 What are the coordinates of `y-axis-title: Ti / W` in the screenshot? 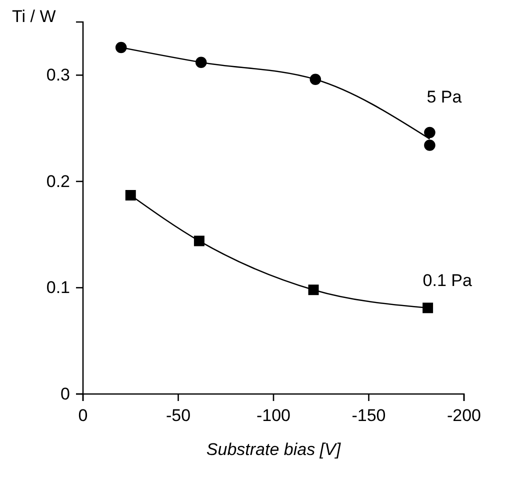 It's located at (34, 16).